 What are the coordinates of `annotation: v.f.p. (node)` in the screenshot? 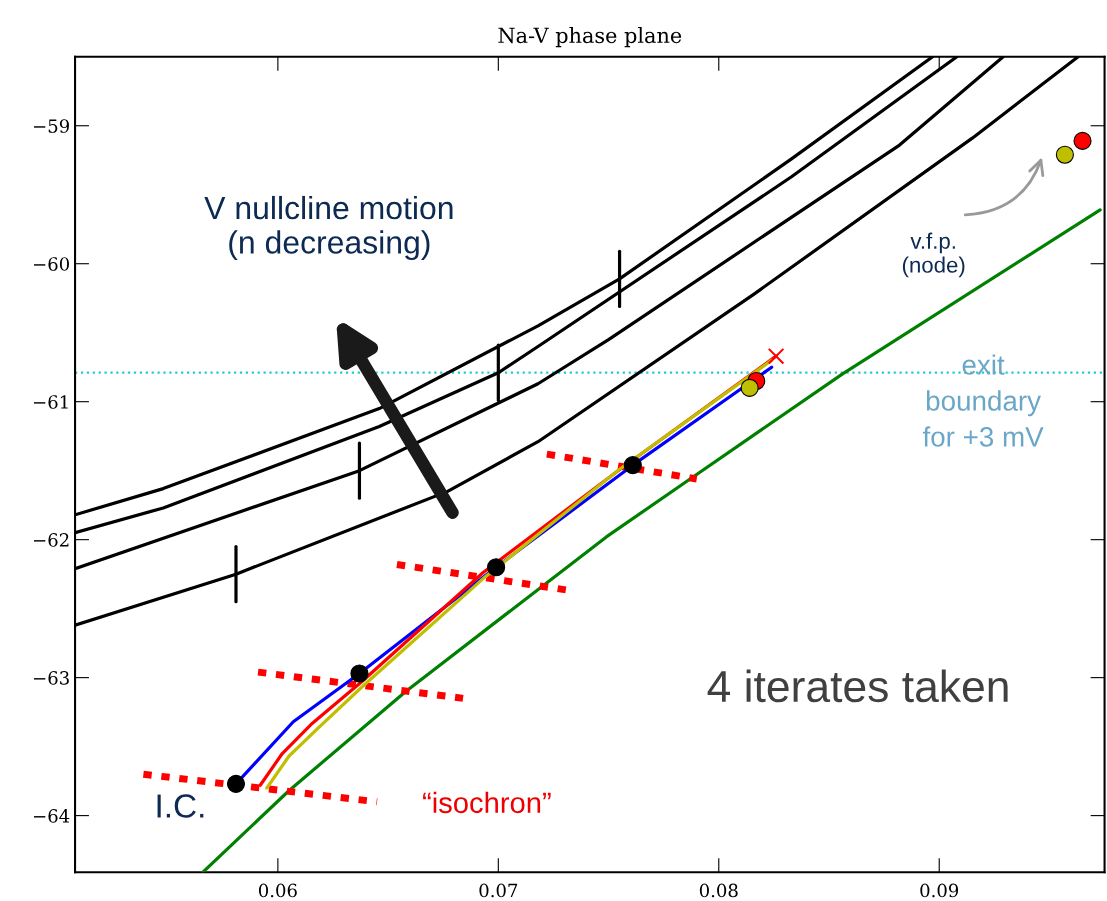 It's located at (933, 255).